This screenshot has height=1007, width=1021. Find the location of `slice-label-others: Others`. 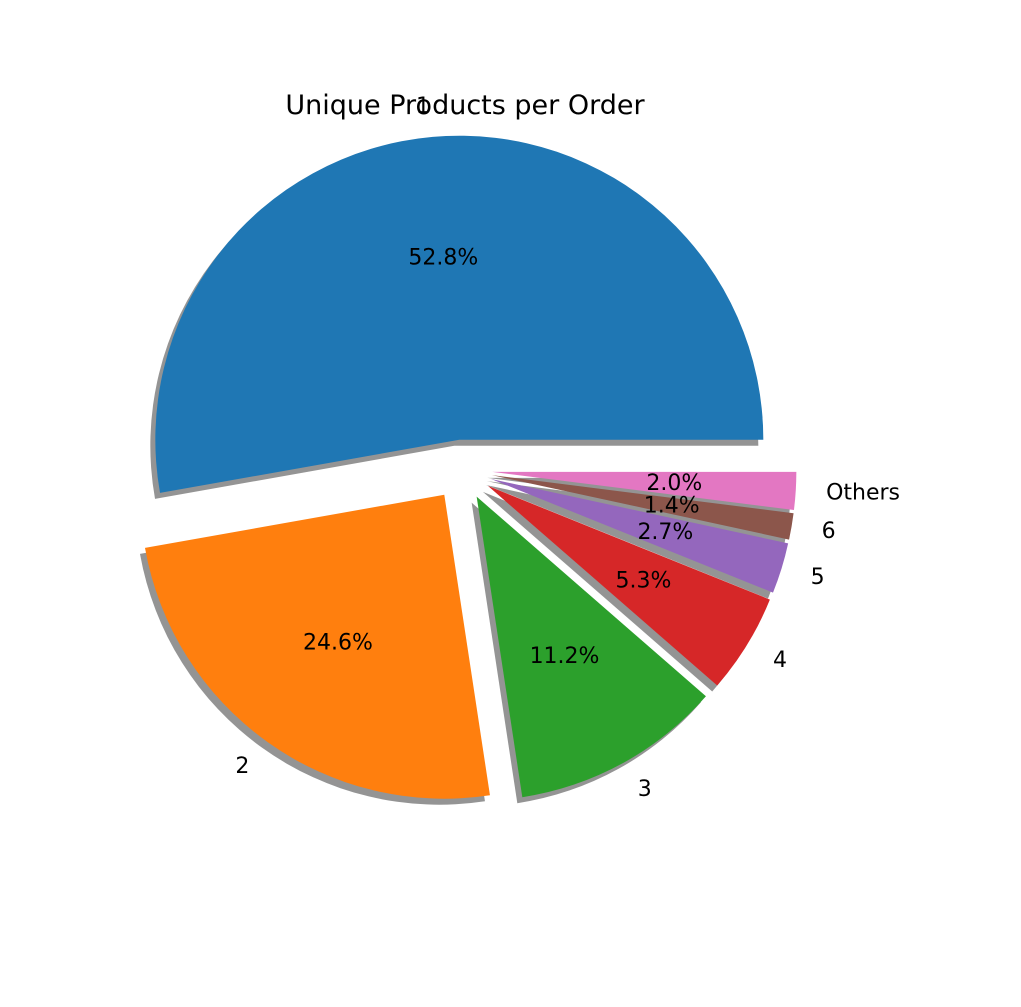

slice-label-others: Others is located at coordinates (863, 492).